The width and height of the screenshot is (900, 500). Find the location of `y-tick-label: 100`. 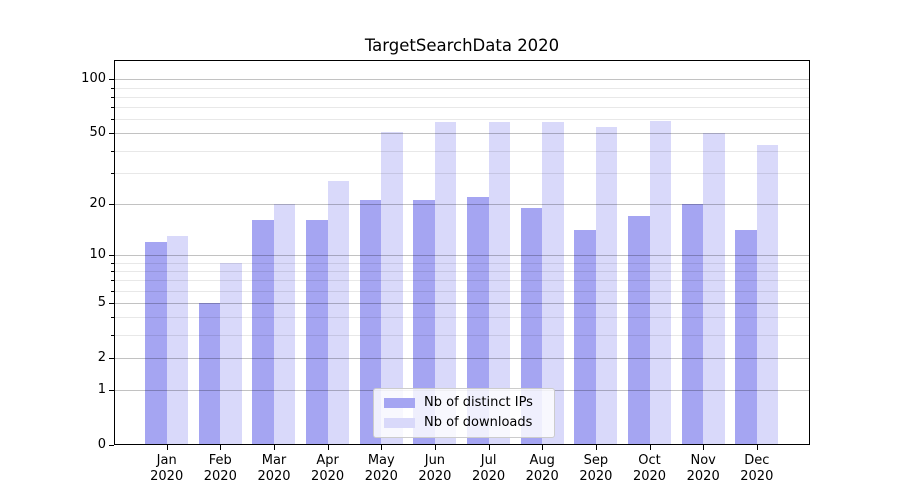

y-tick-label: 100 is located at coordinates (93, 79).